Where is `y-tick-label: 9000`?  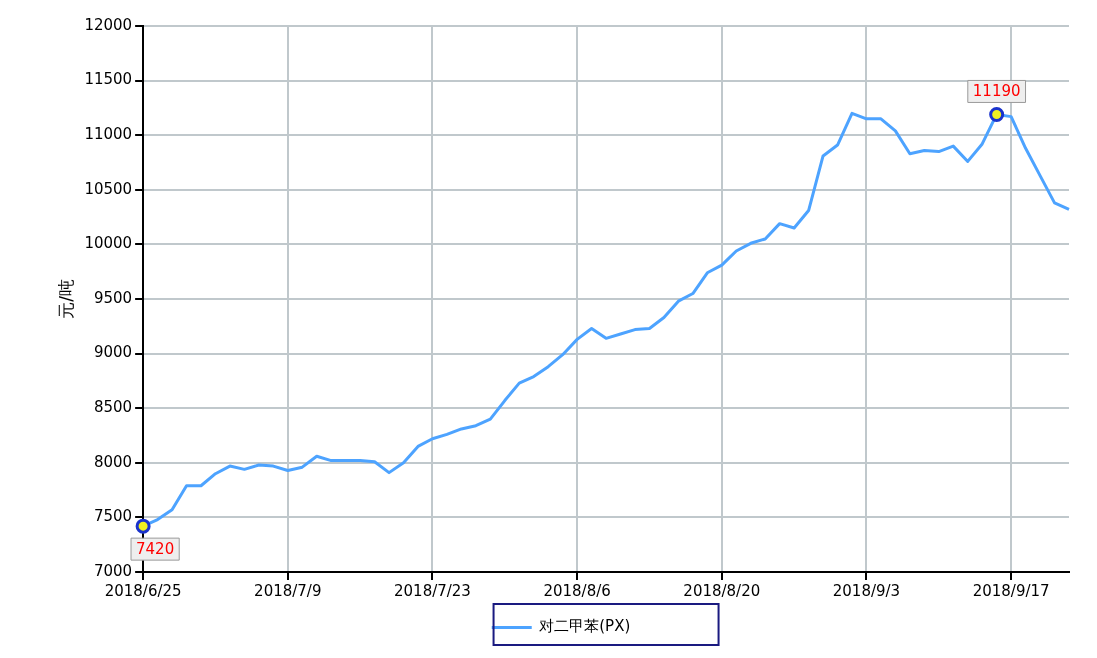
y-tick-label: 9000 is located at coordinates (113, 352).